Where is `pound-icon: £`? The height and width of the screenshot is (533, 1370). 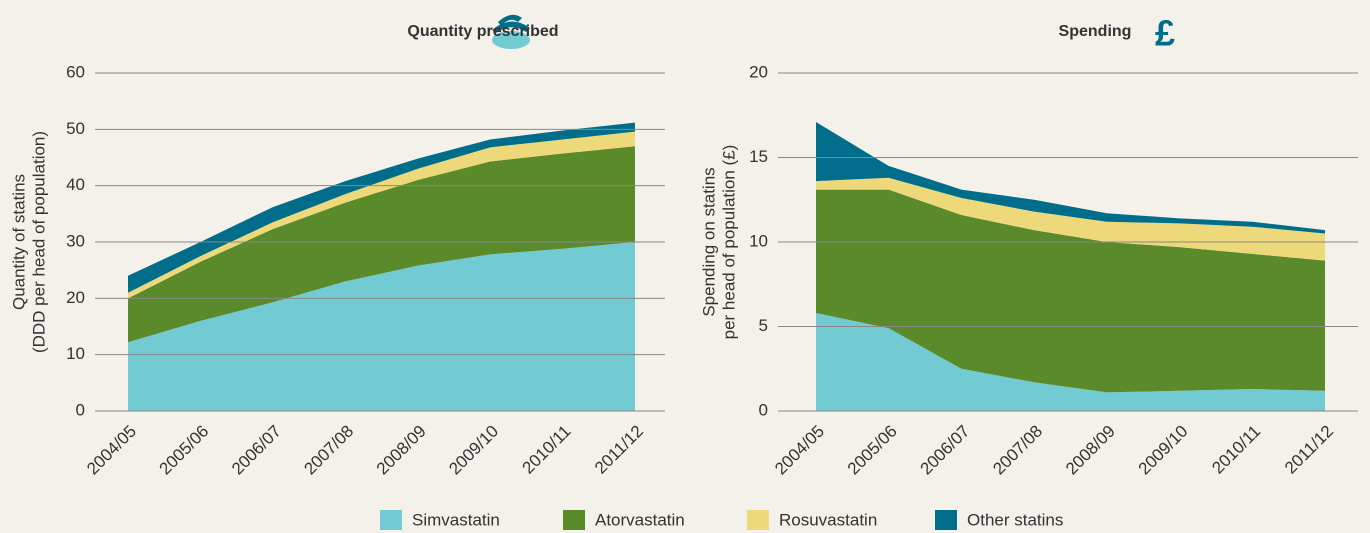 pound-icon: £ is located at coordinates (1165, 33).